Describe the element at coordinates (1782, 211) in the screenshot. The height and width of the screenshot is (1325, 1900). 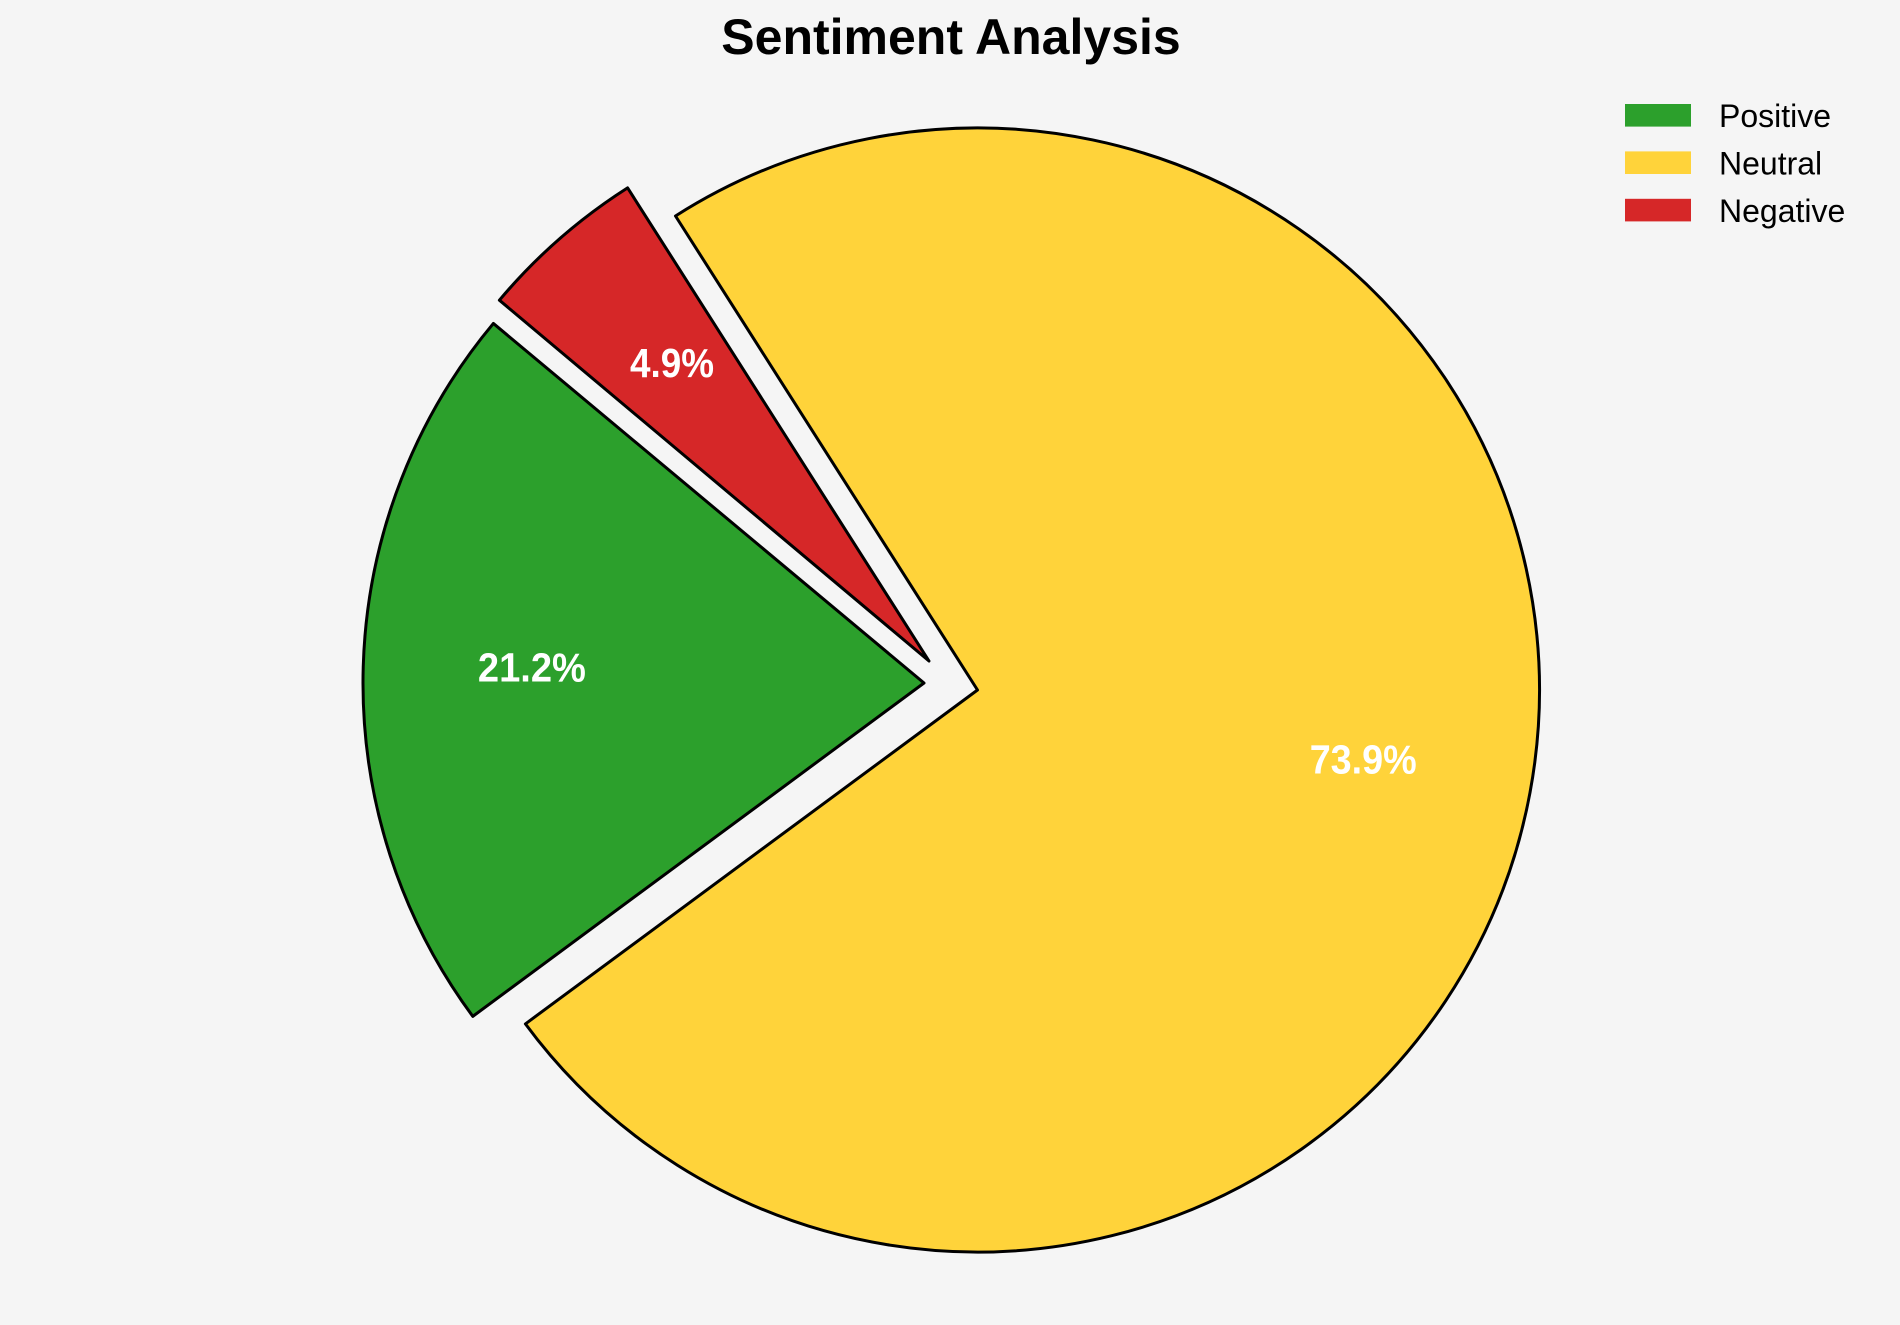
I see `svg-text: Negative` at that location.